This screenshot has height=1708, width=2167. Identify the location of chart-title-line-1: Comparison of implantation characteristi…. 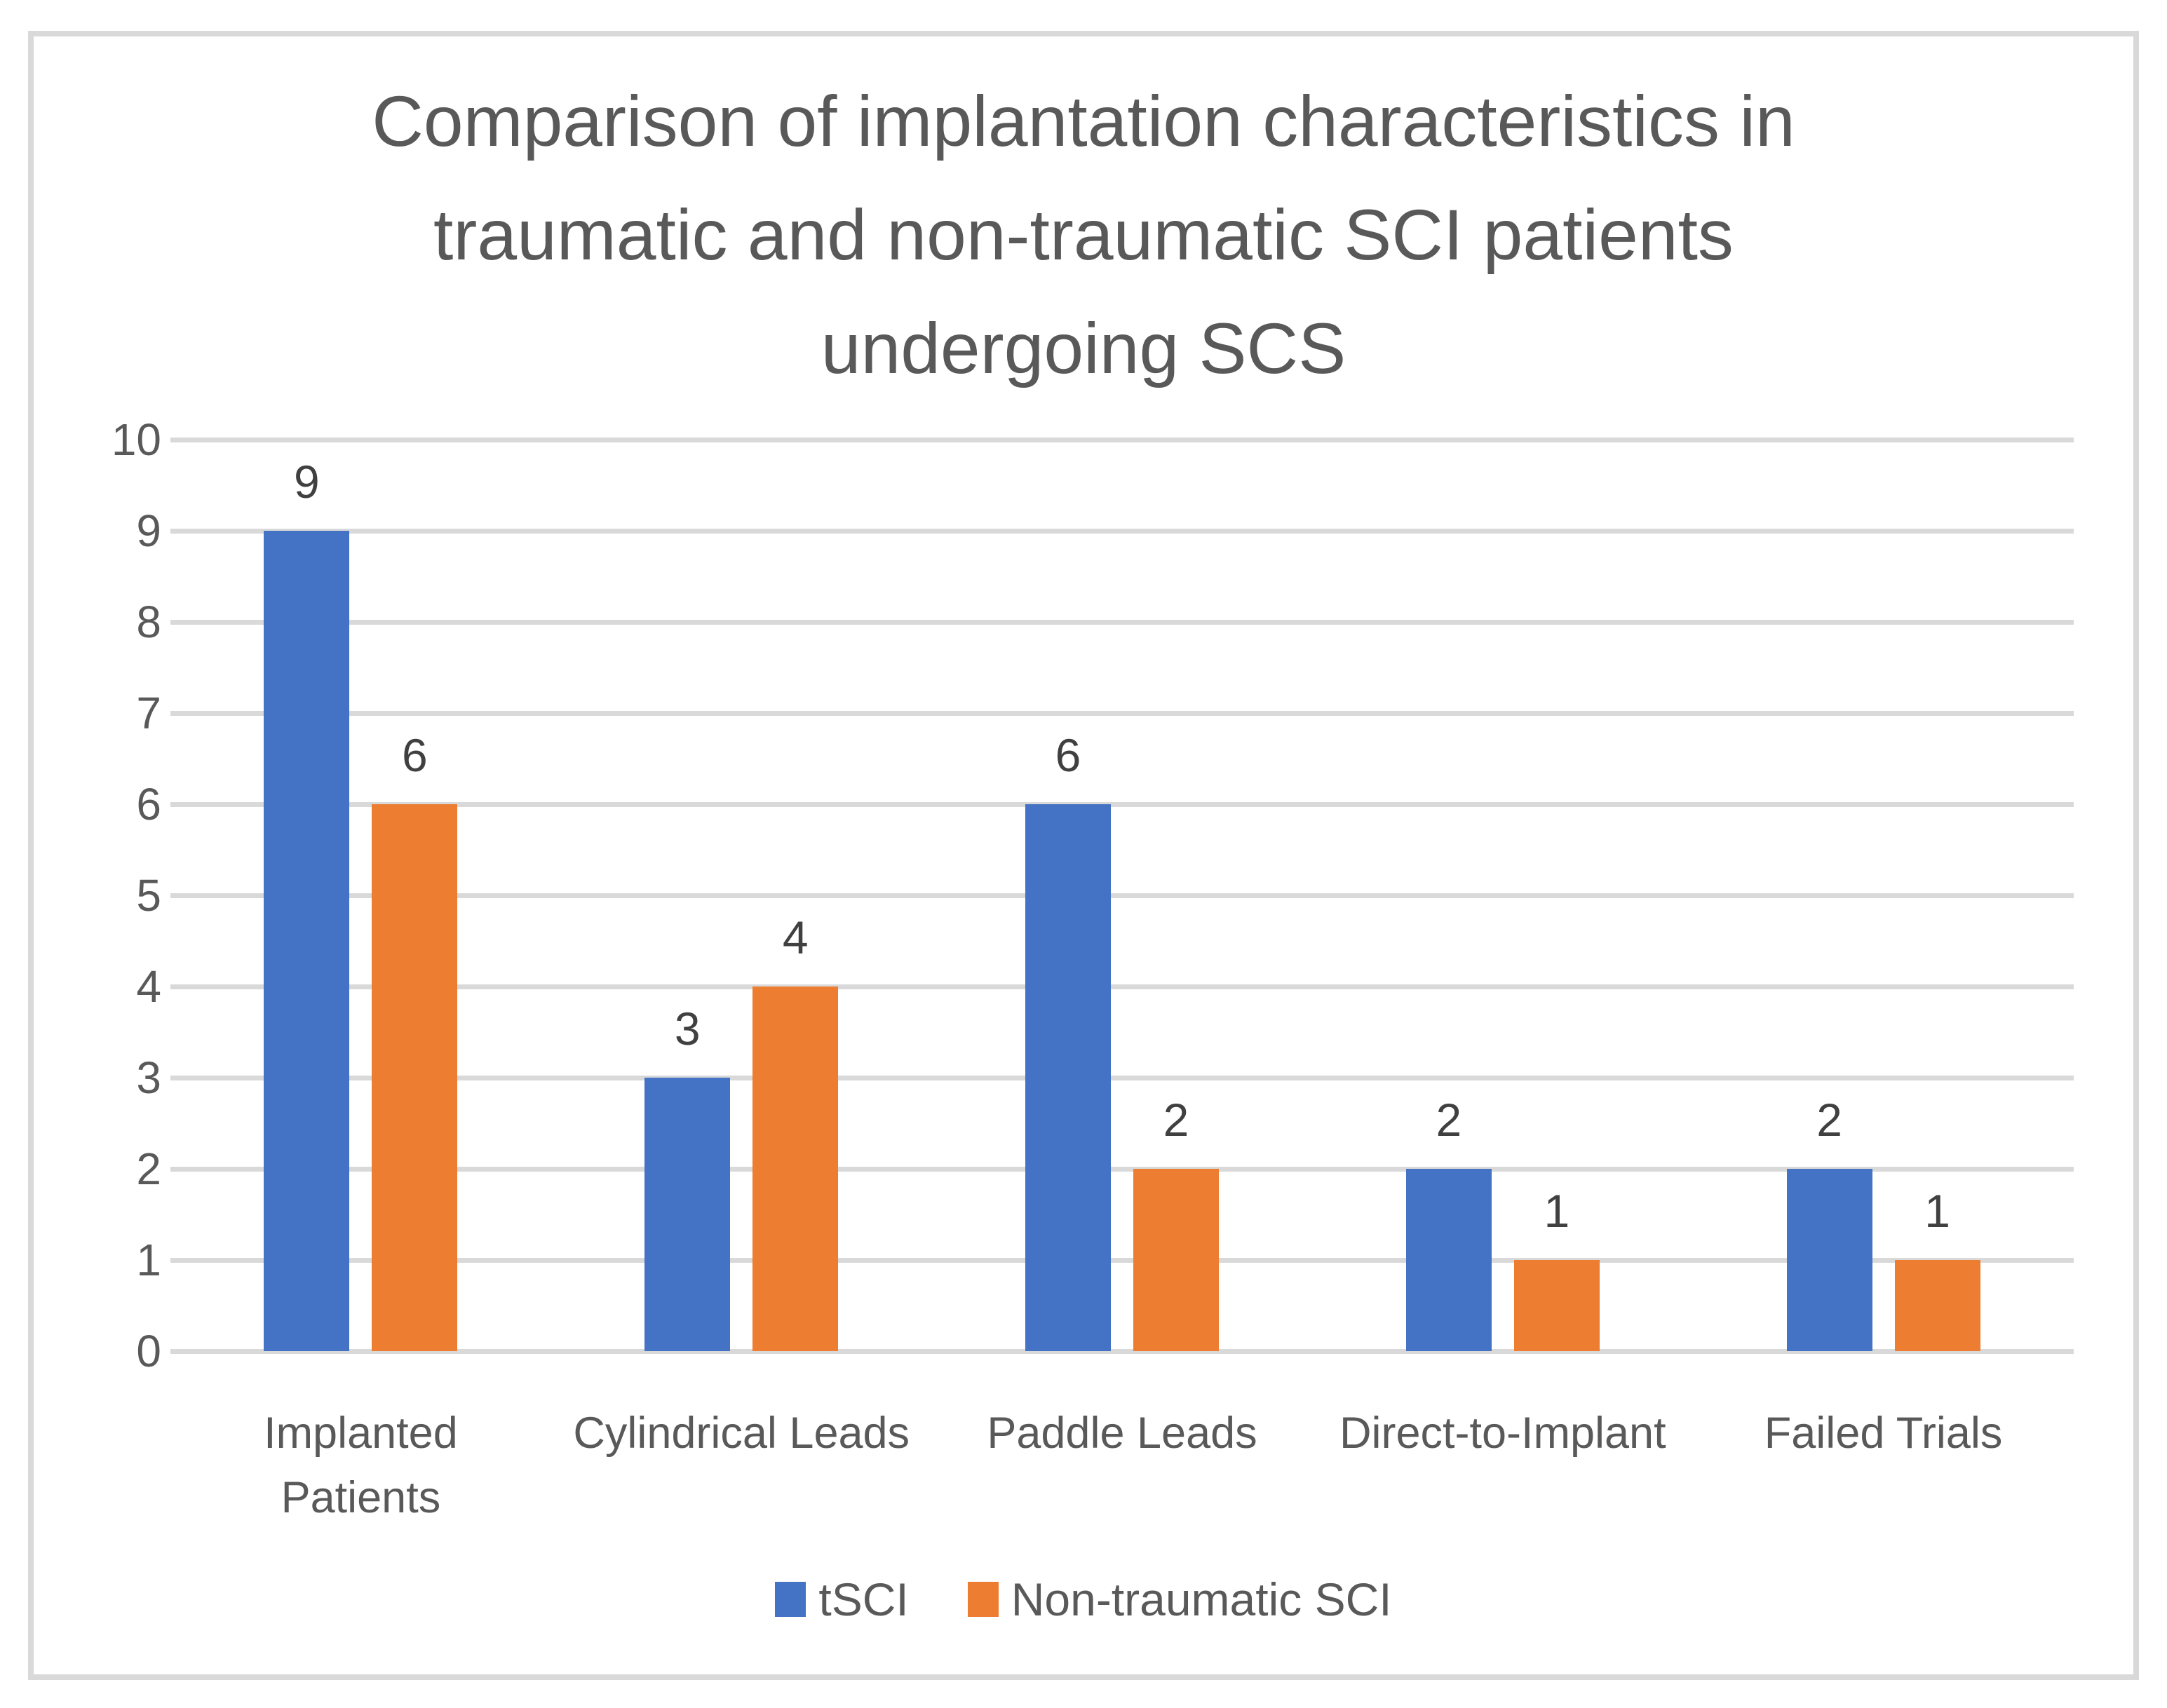
(1083, 121).